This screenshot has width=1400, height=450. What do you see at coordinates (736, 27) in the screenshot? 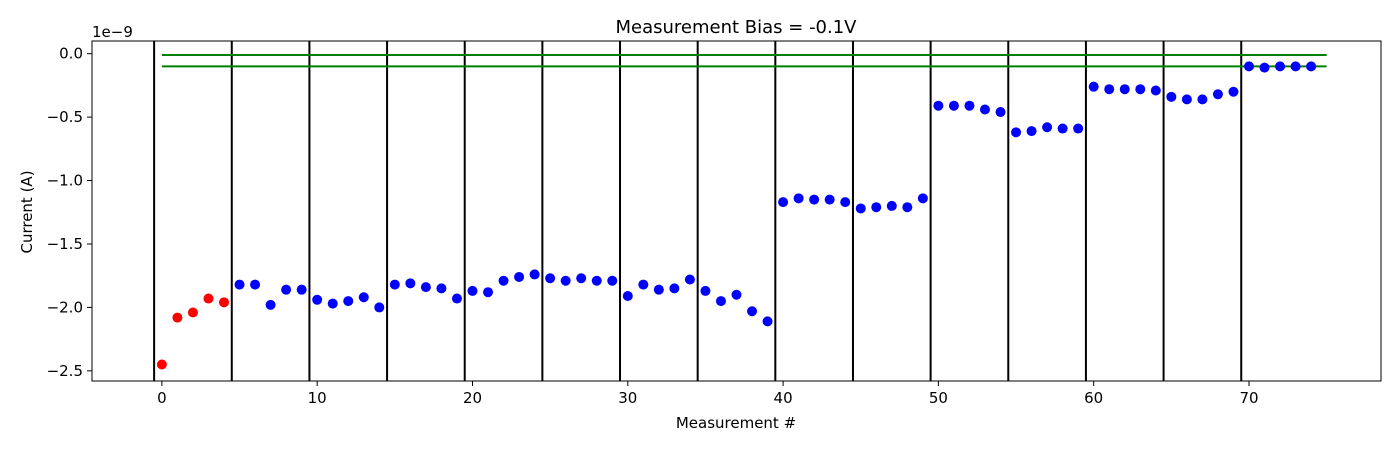
I see `chart-title: Measurement Bias = -0.1V` at bounding box center [736, 27].